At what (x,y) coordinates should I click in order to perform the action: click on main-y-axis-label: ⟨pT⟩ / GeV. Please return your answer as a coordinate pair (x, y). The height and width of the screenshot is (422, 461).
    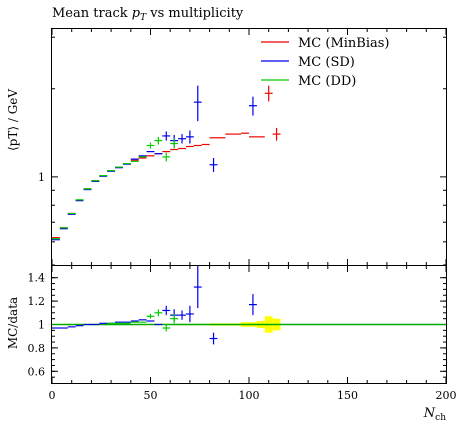
    Looking at the image, I should click on (13, 120).